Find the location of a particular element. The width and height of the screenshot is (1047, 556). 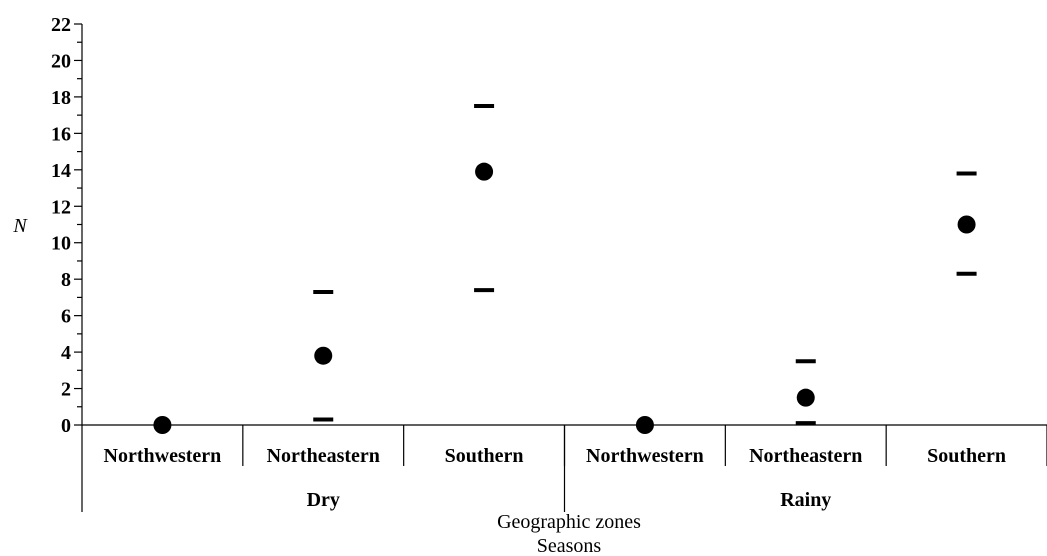

y-tick-label: 16 is located at coordinates (61, 134).